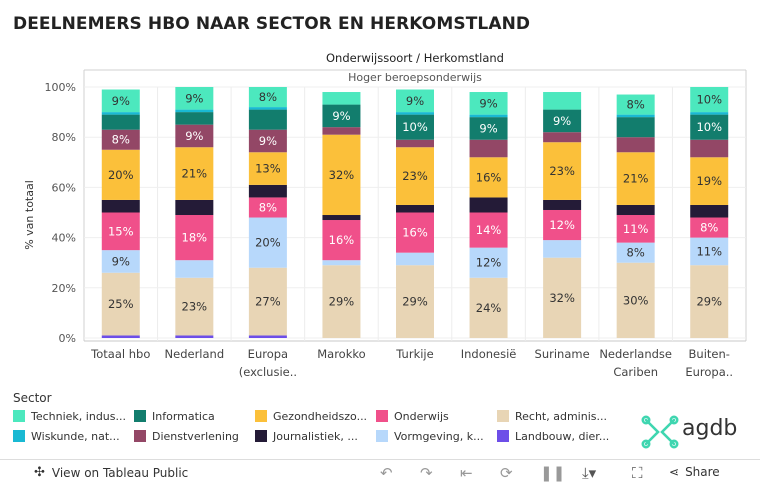 The image size is (760, 488). What do you see at coordinates (174, 416) in the screenshot?
I see `legend-item: Informatica` at bounding box center [174, 416].